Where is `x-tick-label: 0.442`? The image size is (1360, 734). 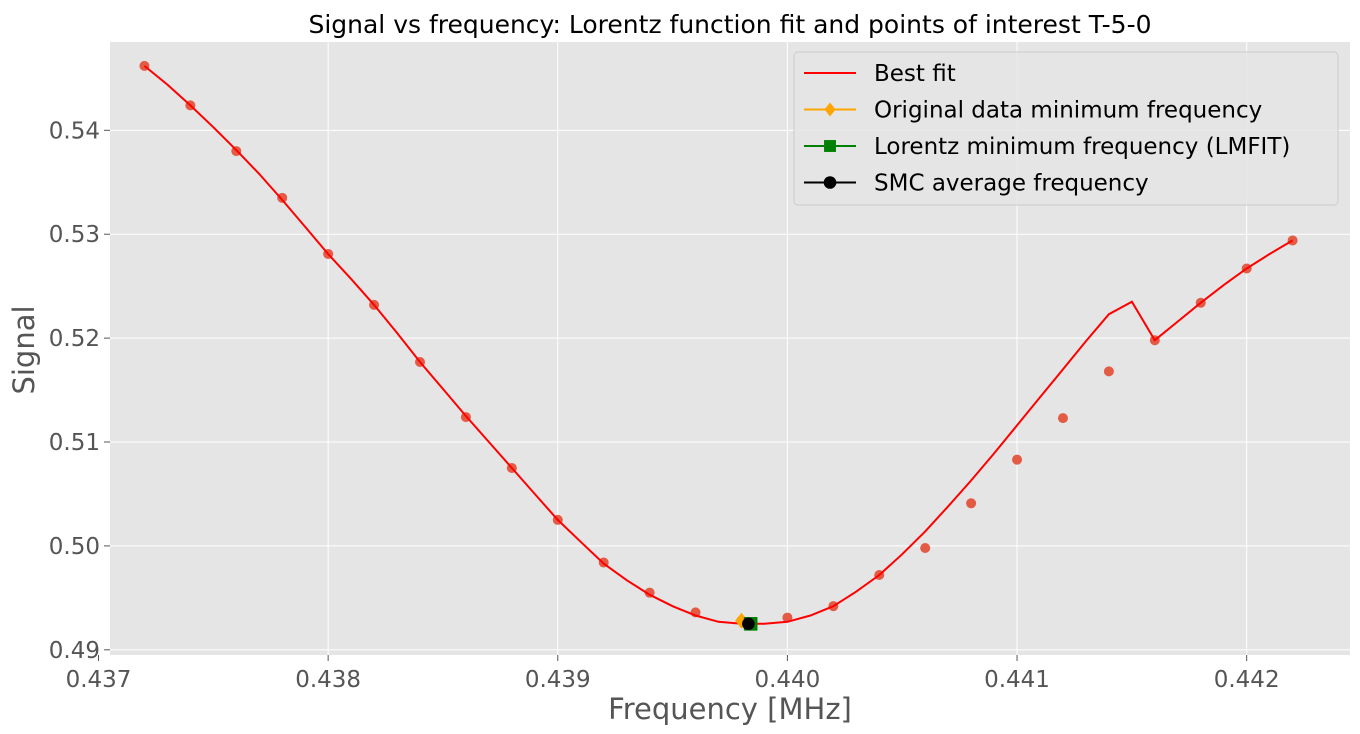 x-tick-label: 0.442 is located at coordinates (1247, 680).